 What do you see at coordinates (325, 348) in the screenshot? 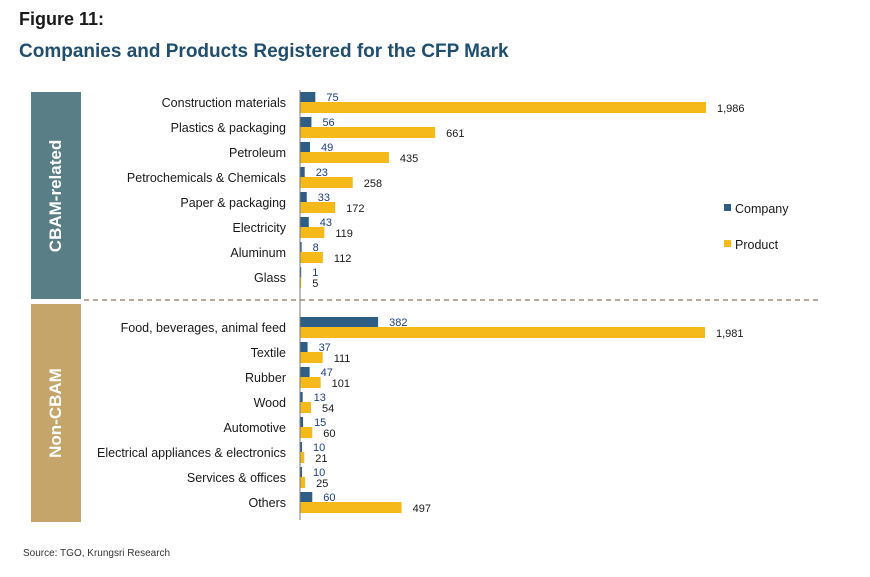
I see `company-value-label: 37` at bounding box center [325, 348].